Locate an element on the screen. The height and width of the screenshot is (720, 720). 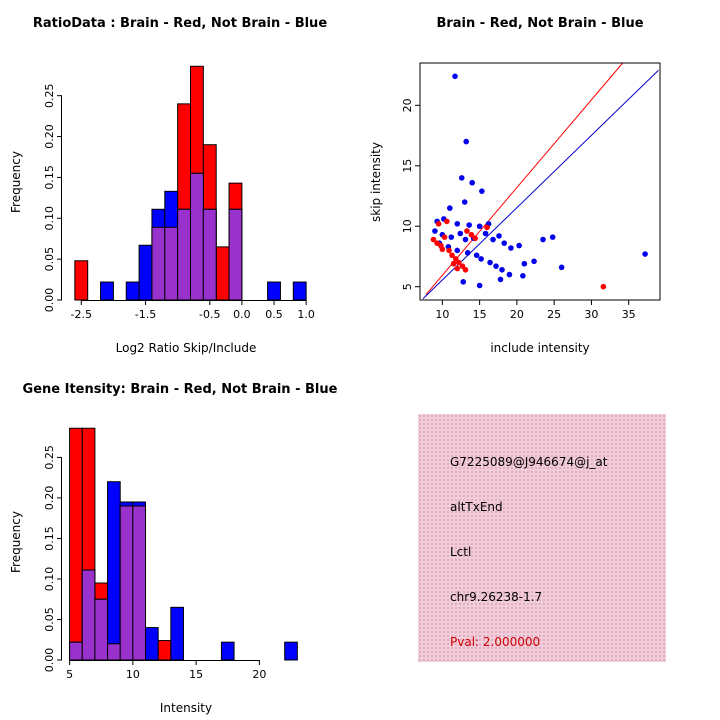
plot-box is located at coordinates (540, 181).